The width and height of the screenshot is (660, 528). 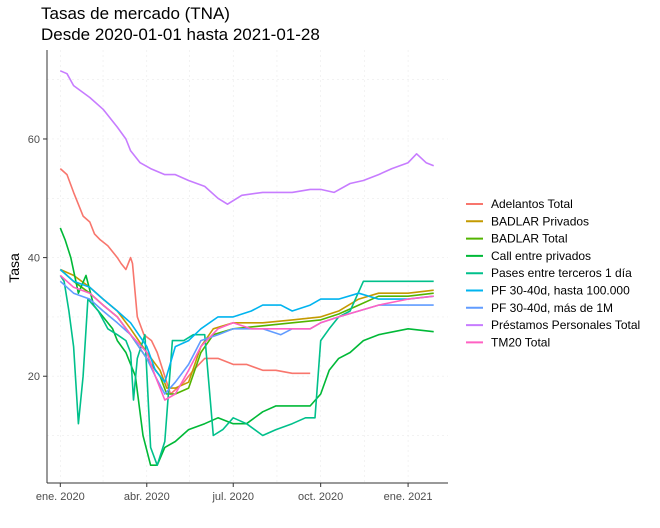 What do you see at coordinates (565, 325) in the screenshot?
I see `legend-label-7: Préstamos Personales Total` at bounding box center [565, 325].